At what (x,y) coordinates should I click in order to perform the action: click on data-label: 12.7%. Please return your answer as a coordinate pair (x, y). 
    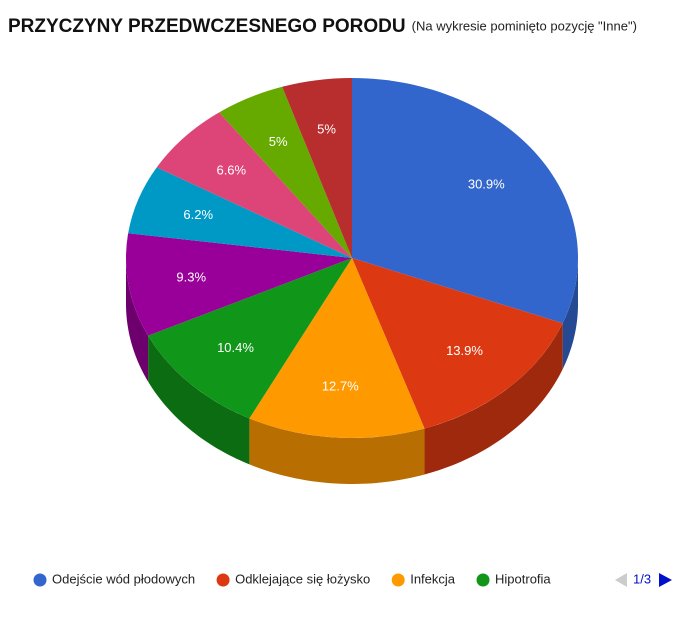
    Looking at the image, I should click on (340, 386).